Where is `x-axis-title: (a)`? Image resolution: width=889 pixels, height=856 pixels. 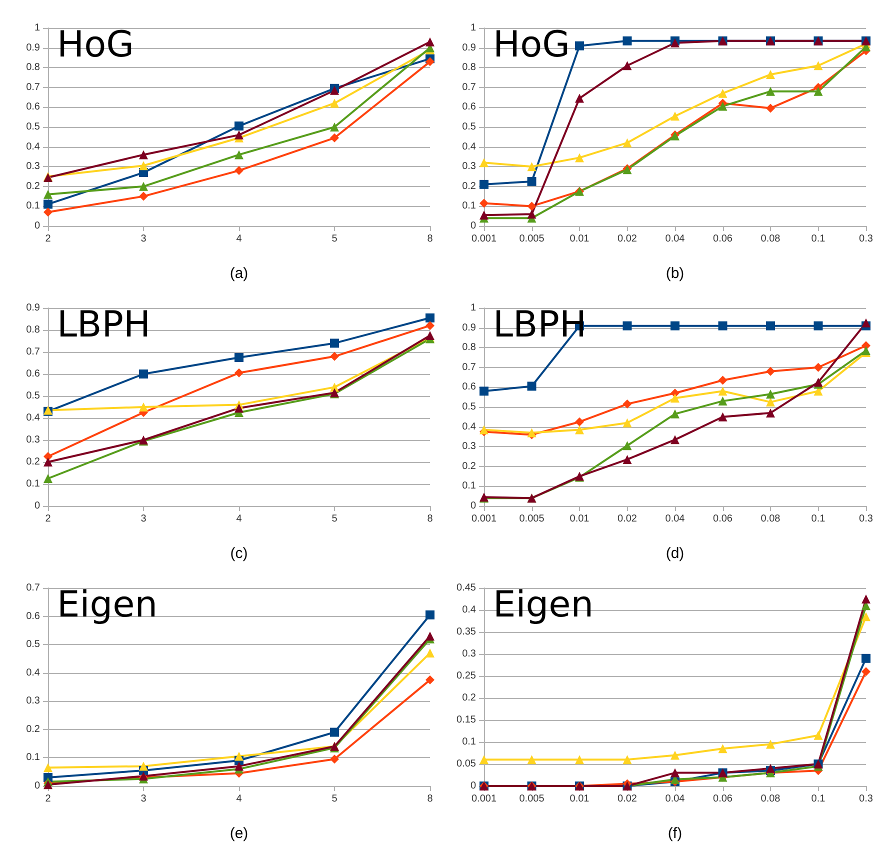 x-axis-title: (a) is located at coordinates (239, 273).